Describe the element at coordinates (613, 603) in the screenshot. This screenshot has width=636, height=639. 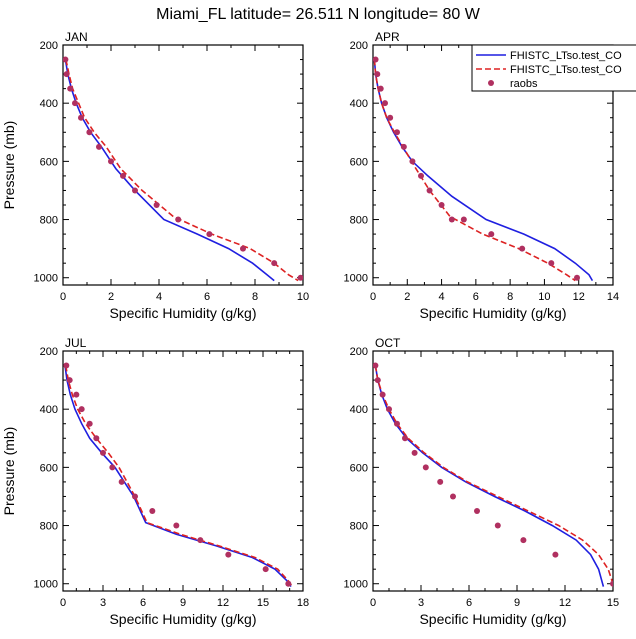
I see `x-tick-label: 15` at that location.